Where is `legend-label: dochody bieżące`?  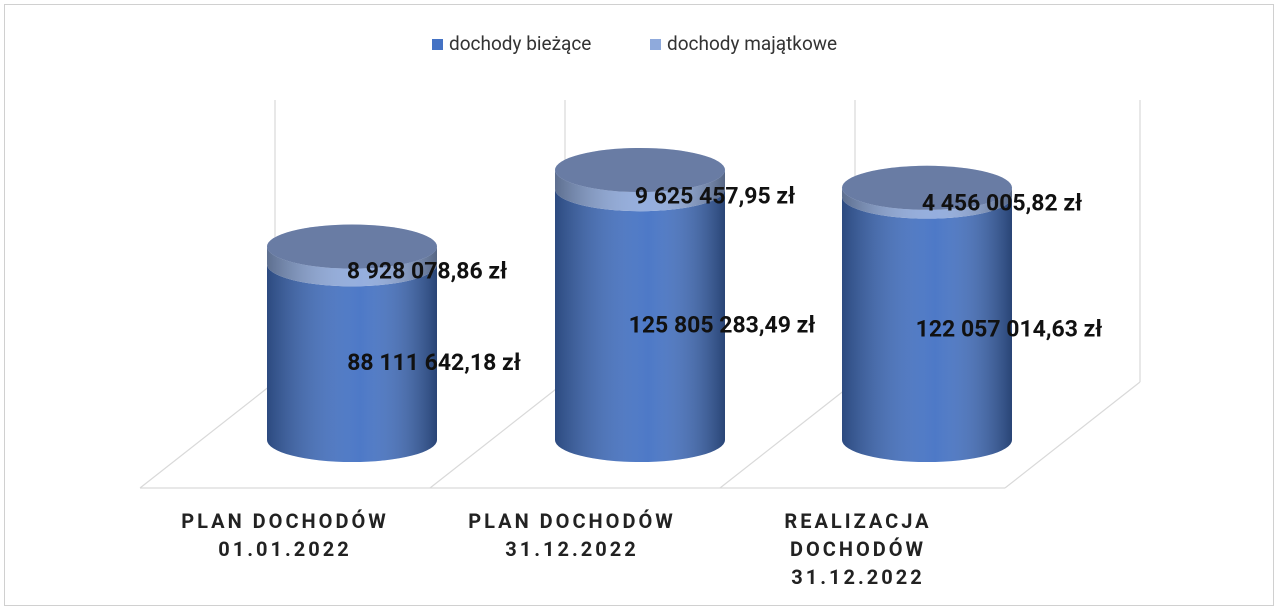
legend-label: dochody bieżące is located at coordinates (520, 43).